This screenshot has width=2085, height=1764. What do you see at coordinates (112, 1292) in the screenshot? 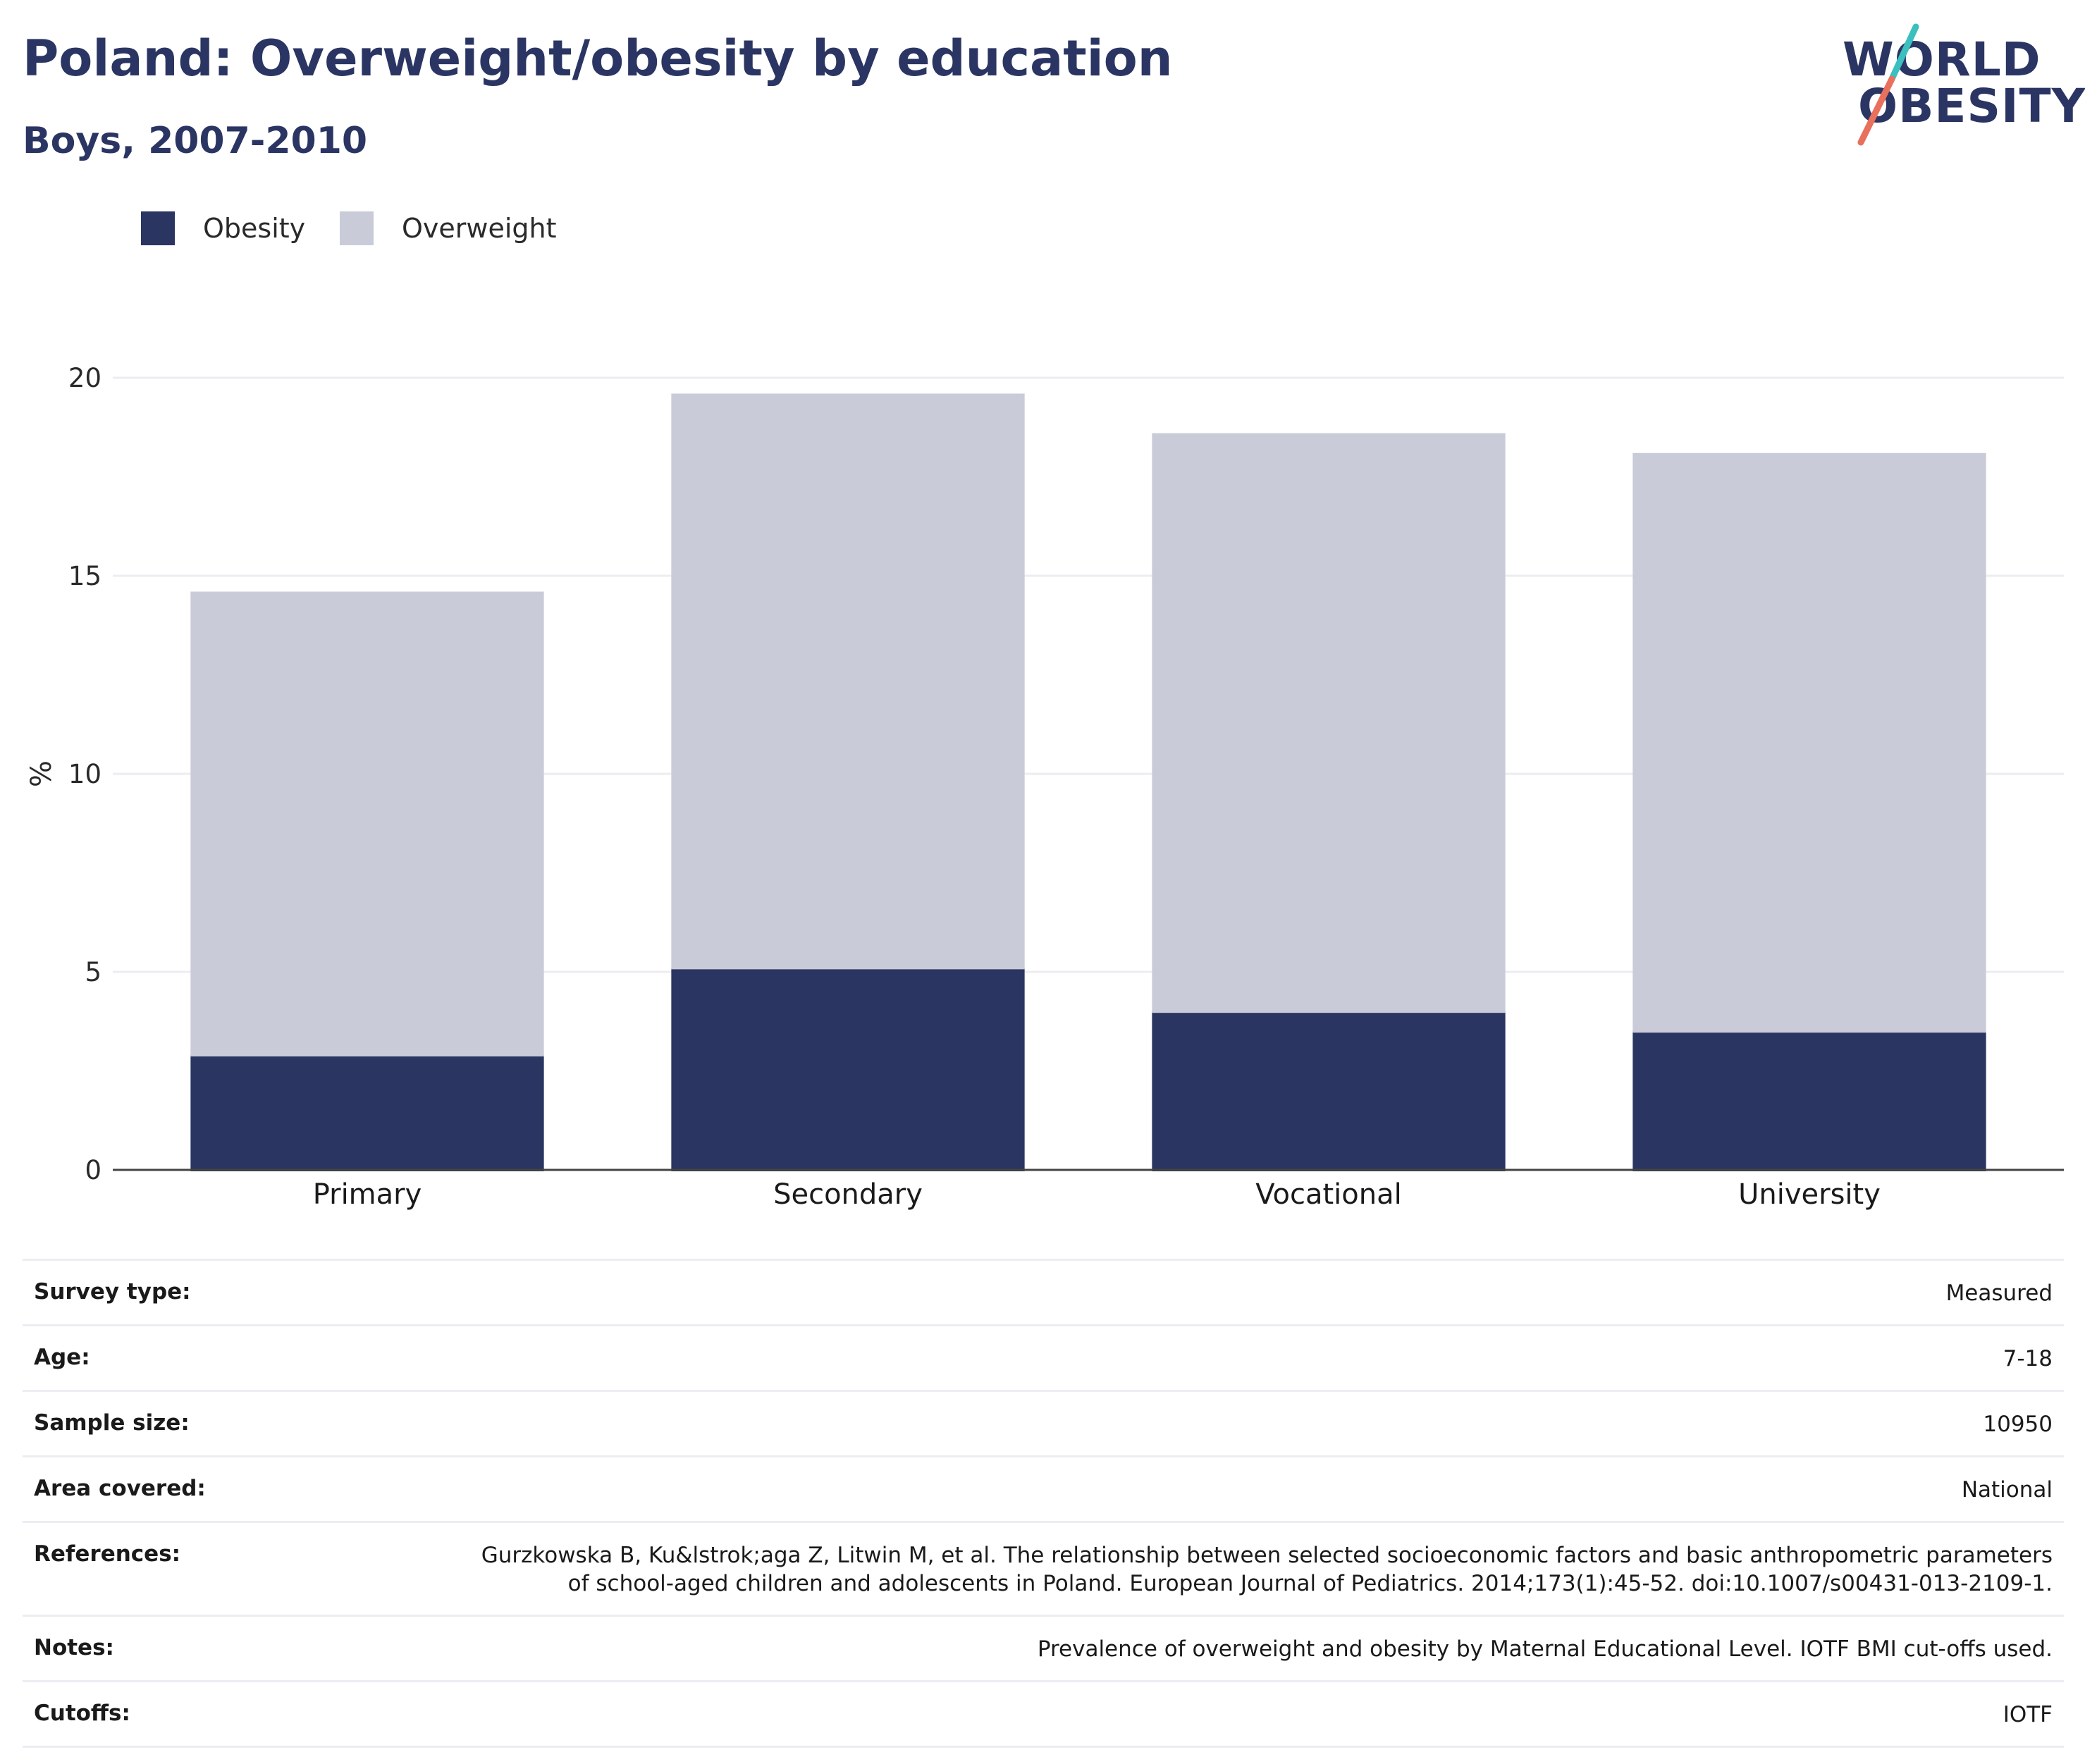
I see `info-label: Survey type:` at bounding box center [112, 1292].